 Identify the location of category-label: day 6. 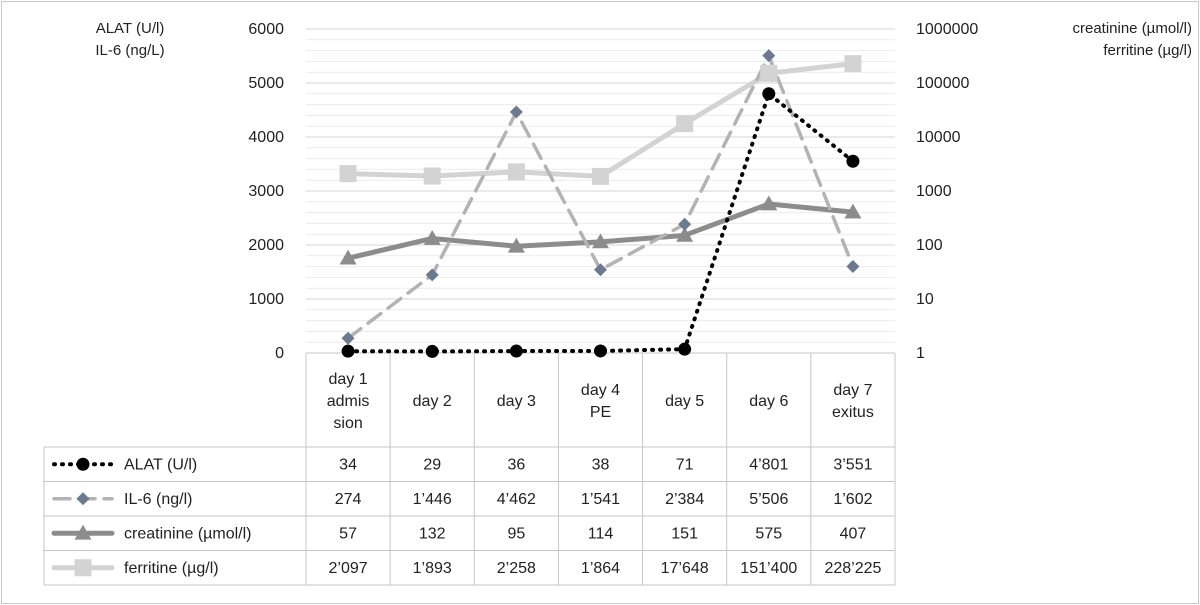
(768, 401).